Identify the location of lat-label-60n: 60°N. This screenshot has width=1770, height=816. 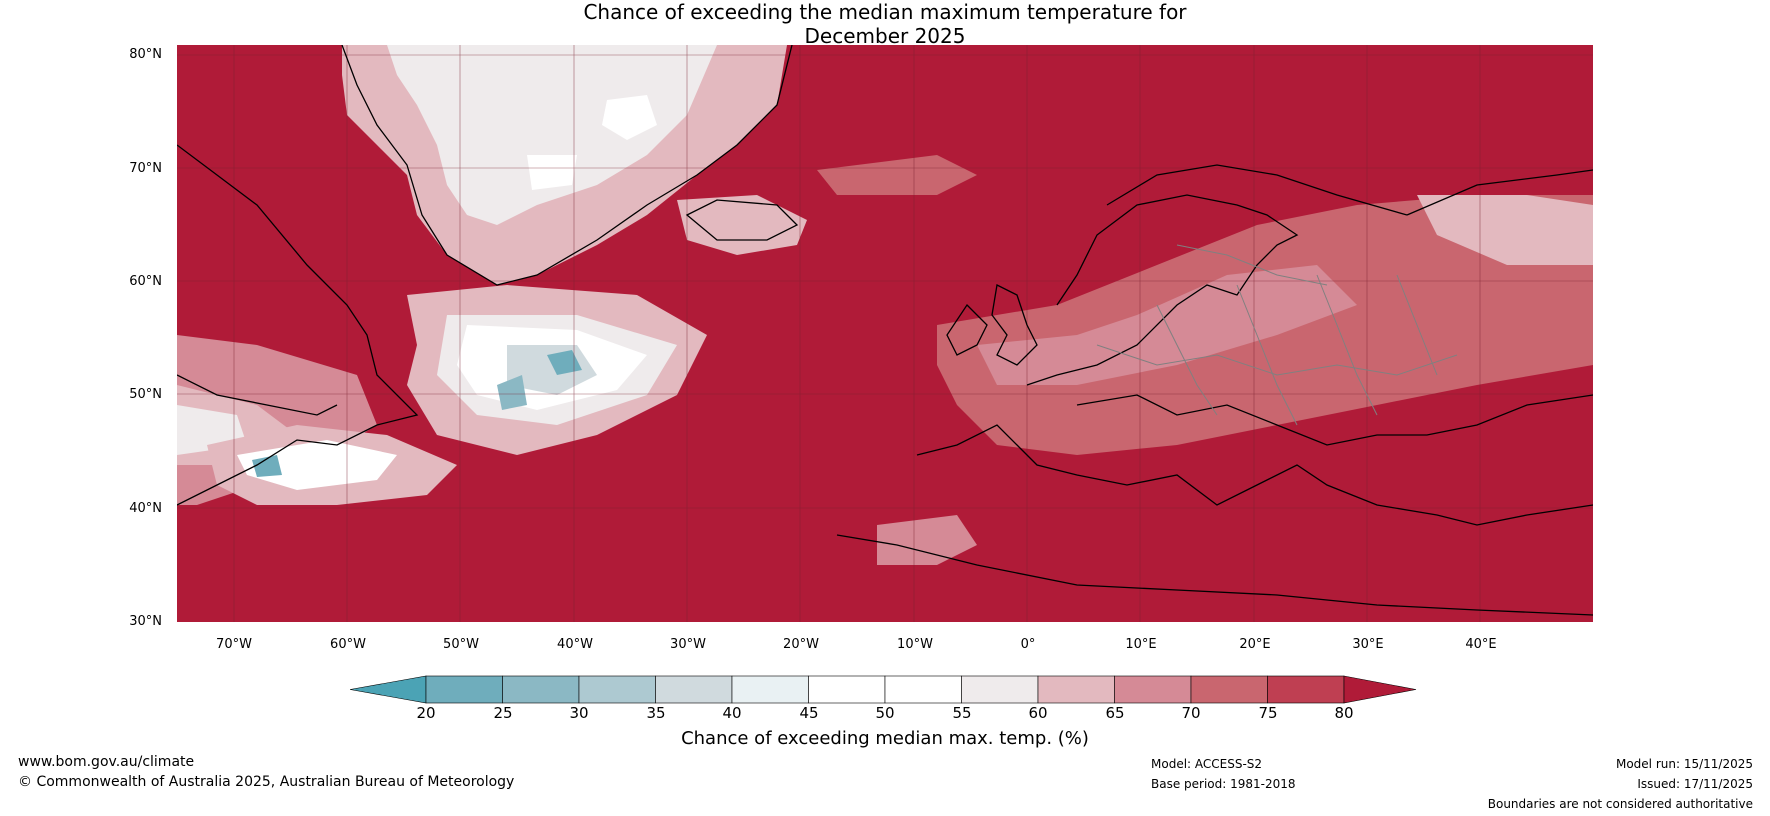
(145, 281).